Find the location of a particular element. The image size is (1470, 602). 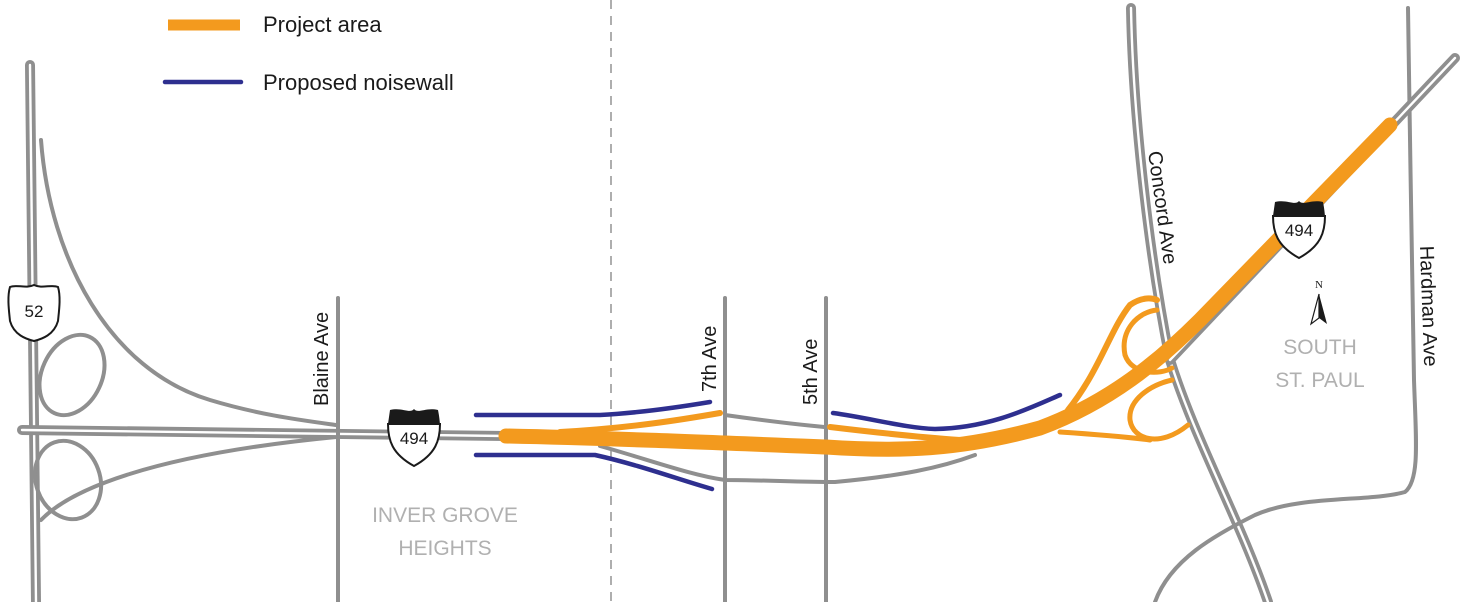

project-area-ramp-5th is located at coordinates (895, 433).